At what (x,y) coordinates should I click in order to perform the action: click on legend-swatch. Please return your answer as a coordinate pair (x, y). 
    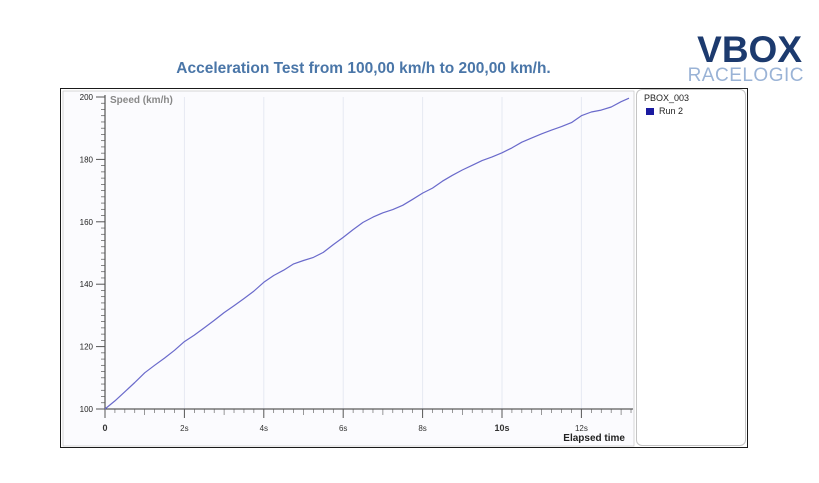
    Looking at the image, I should click on (650, 111).